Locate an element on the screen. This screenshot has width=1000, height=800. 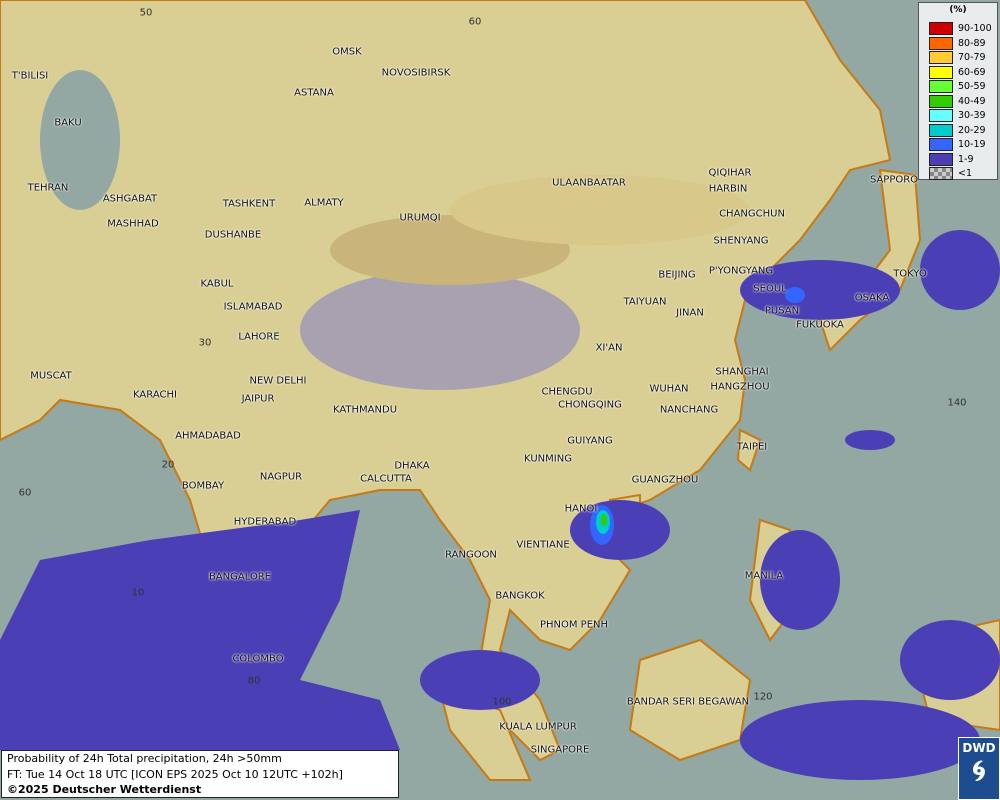
city-label: TASHKENT is located at coordinates (249, 204).